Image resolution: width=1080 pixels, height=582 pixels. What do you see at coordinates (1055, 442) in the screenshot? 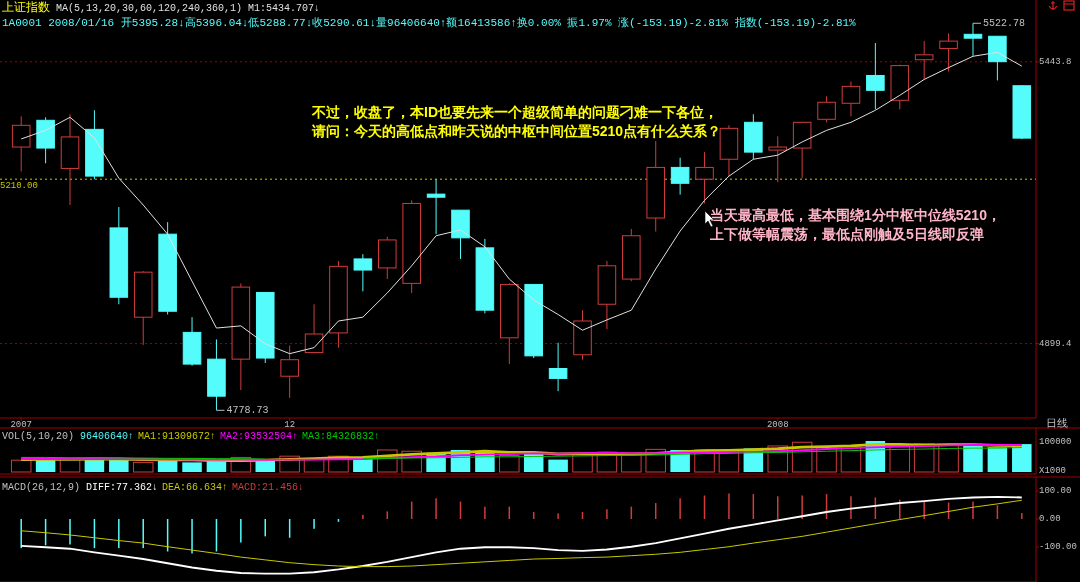
I see `text: 100000` at bounding box center [1055, 442].